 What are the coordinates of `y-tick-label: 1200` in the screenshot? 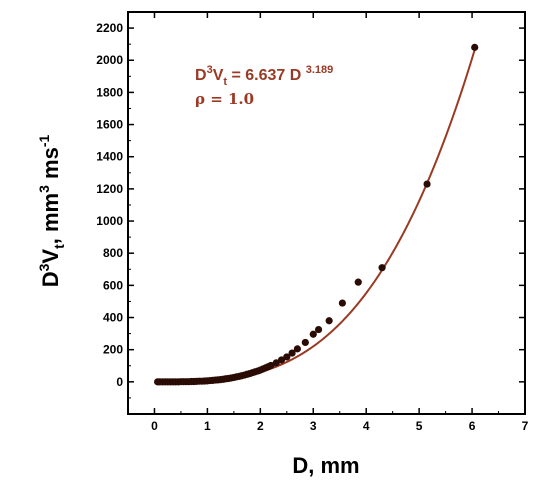 It's located at (109, 189).